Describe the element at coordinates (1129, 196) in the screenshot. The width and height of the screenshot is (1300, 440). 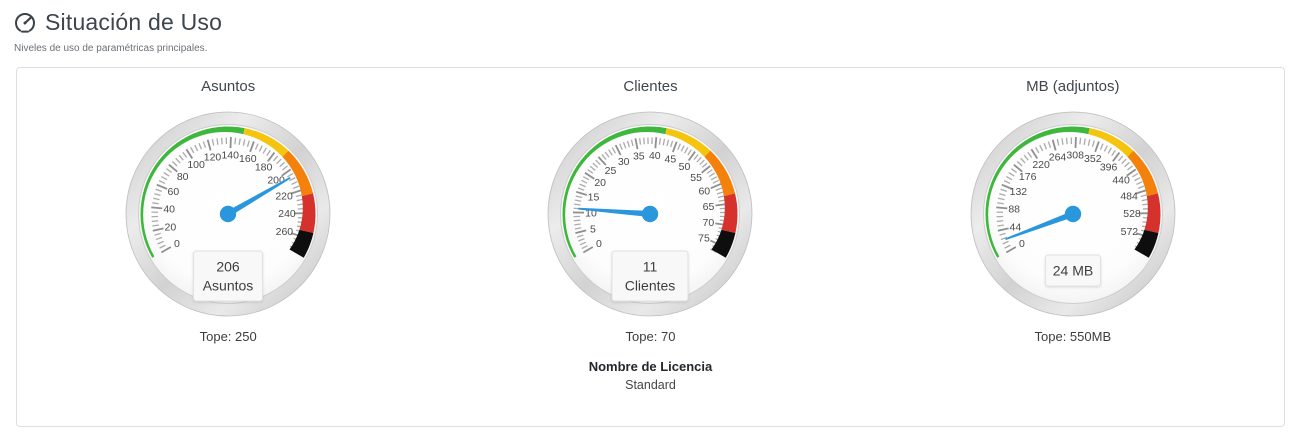
I see `svg-text: 484` at that location.